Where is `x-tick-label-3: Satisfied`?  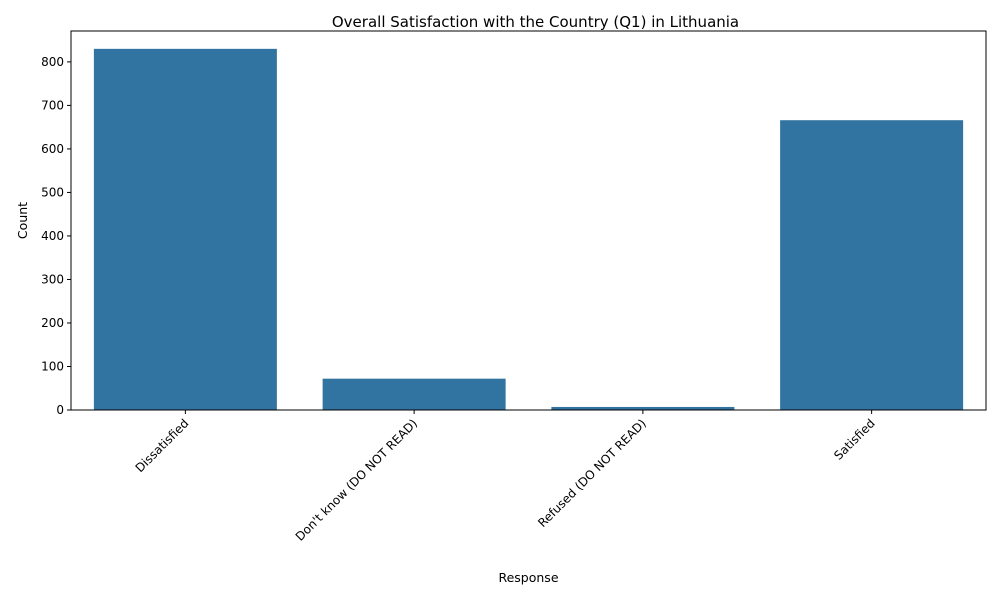
x-tick-label-3: Satisfied is located at coordinates (854, 439).